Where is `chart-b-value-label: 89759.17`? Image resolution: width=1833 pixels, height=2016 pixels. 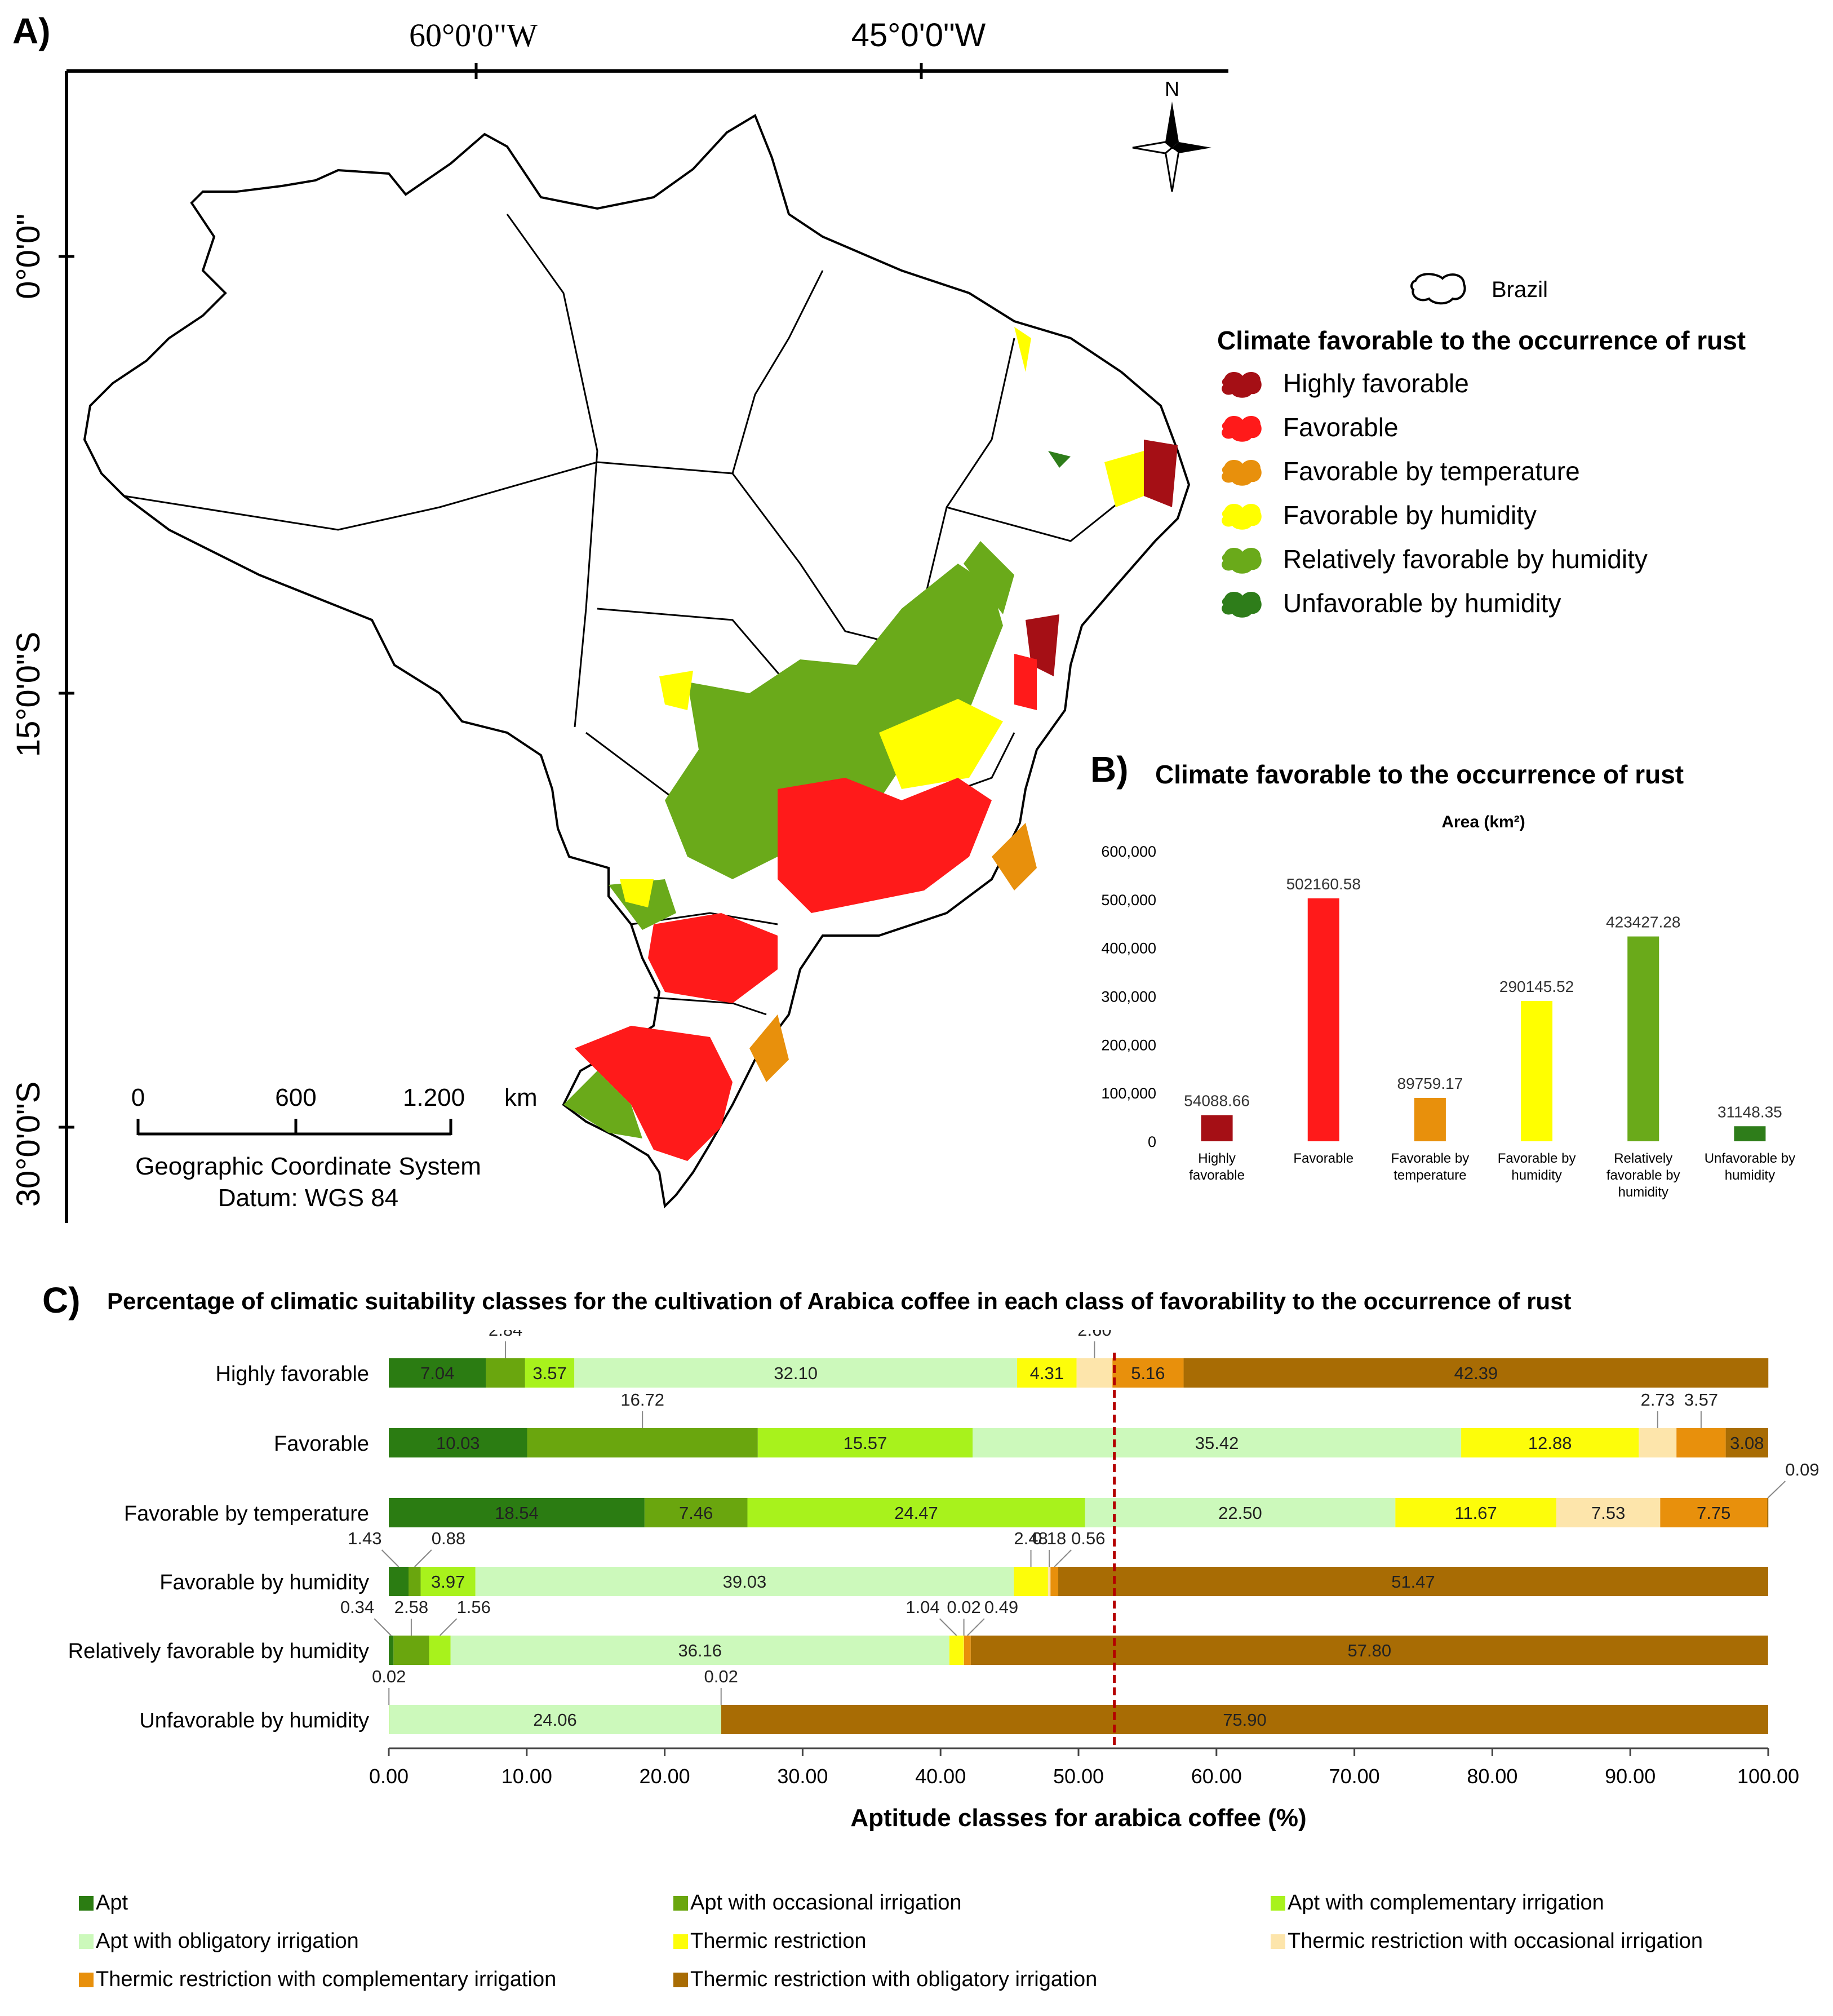 chart-b-value-label: 89759.17 is located at coordinates (1430, 1083).